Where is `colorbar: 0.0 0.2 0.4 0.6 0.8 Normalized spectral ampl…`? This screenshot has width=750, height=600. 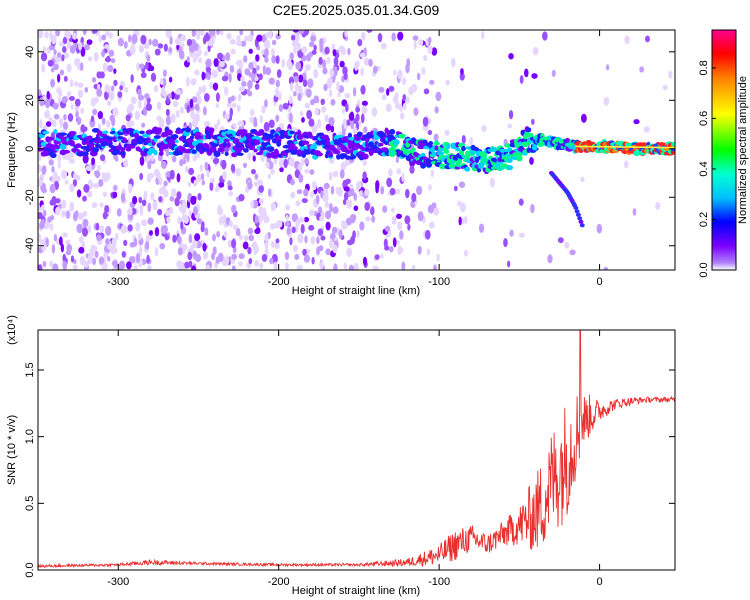
colorbar: 0.0 0.2 0.4 0.6 0.8 Normalized spectral ampl… is located at coordinates (723, 153).